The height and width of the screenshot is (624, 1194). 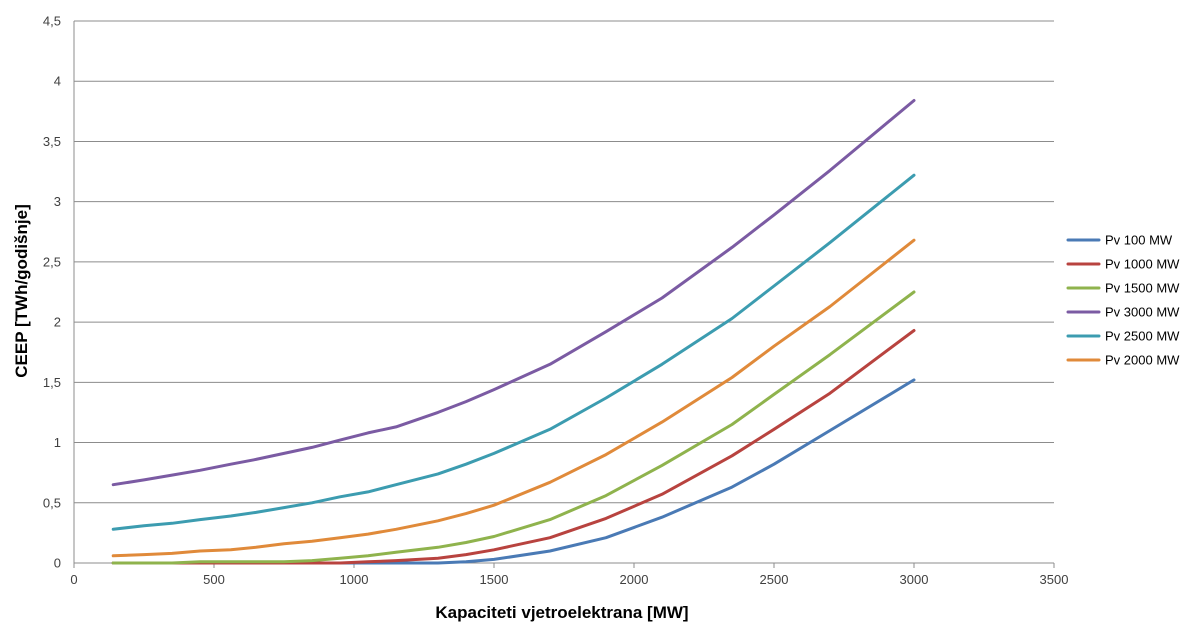 What do you see at coordinates (52, 292) in the screenshot?
I see `y-tick-labels: 0 0,5 1 1,5 2 2,5 3 3,5 4 4,5` at bounding box center [52, 292].